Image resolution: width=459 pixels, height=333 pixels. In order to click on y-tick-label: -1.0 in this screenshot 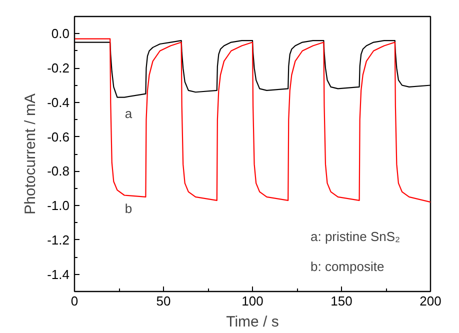, I will do `click(58, 206)`.